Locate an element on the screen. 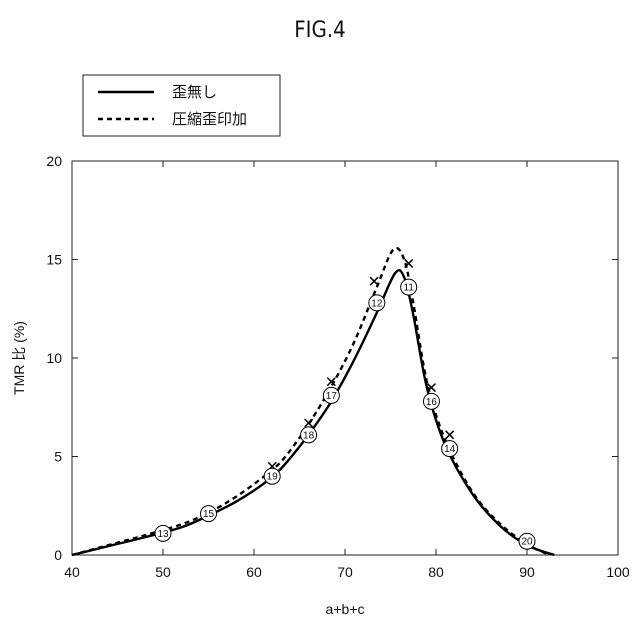 The width and height of the screenshot is (640, 640). circled-number-marker: 19 is located at coordinates (272, 476).